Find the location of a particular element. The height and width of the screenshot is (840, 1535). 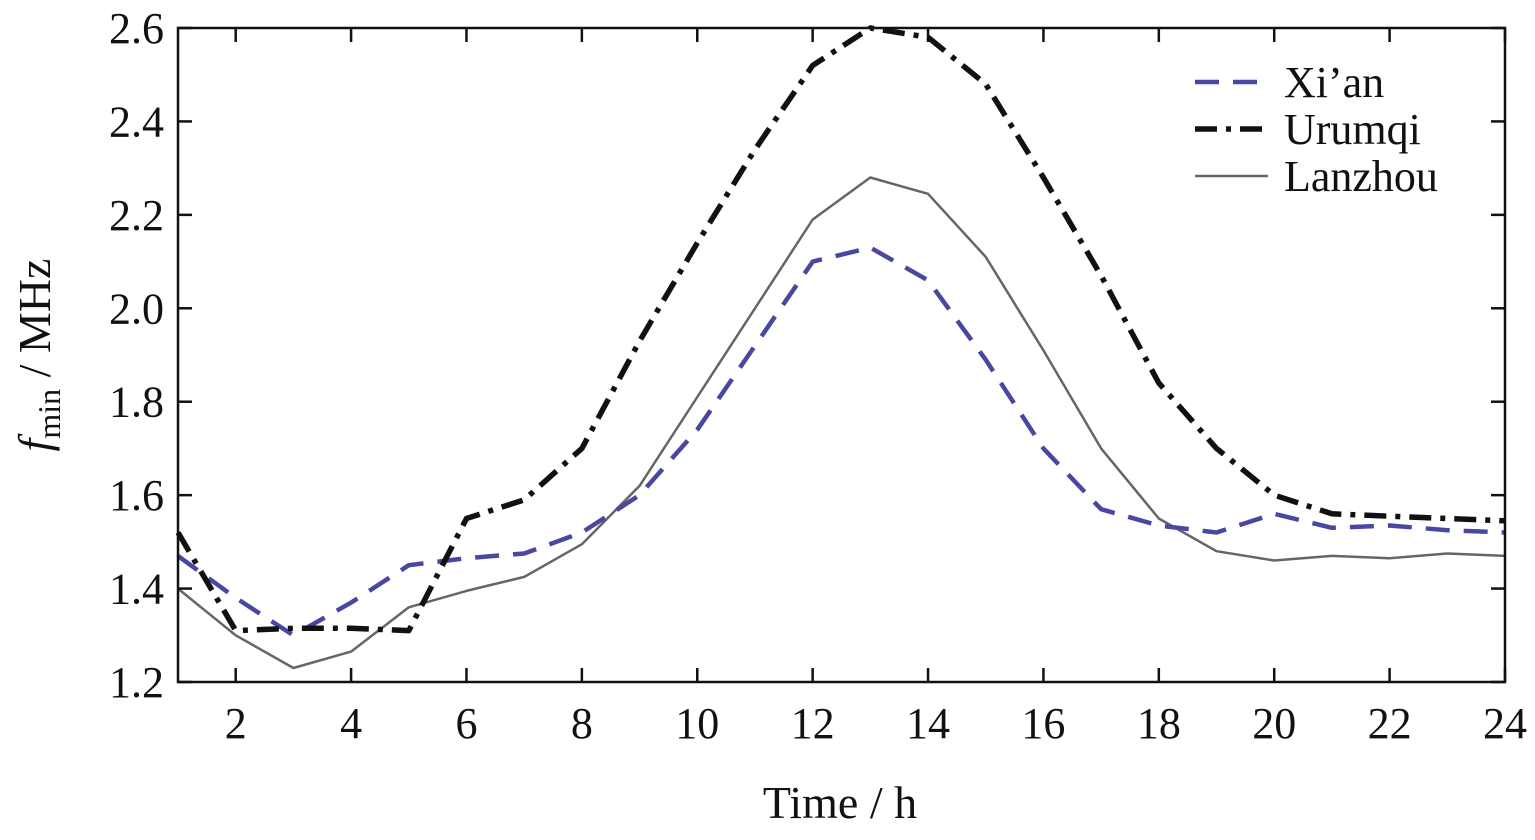

x-tick-label: 18 is located at coordinates (1159, 723).